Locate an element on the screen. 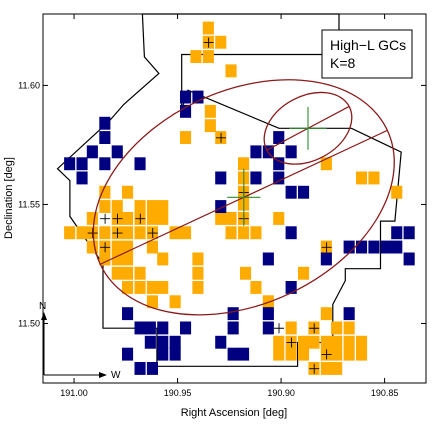 The height and width of the screenshot is (436, 436). y-tick-label-1: 11.55 is located at coordinates (29, 204).